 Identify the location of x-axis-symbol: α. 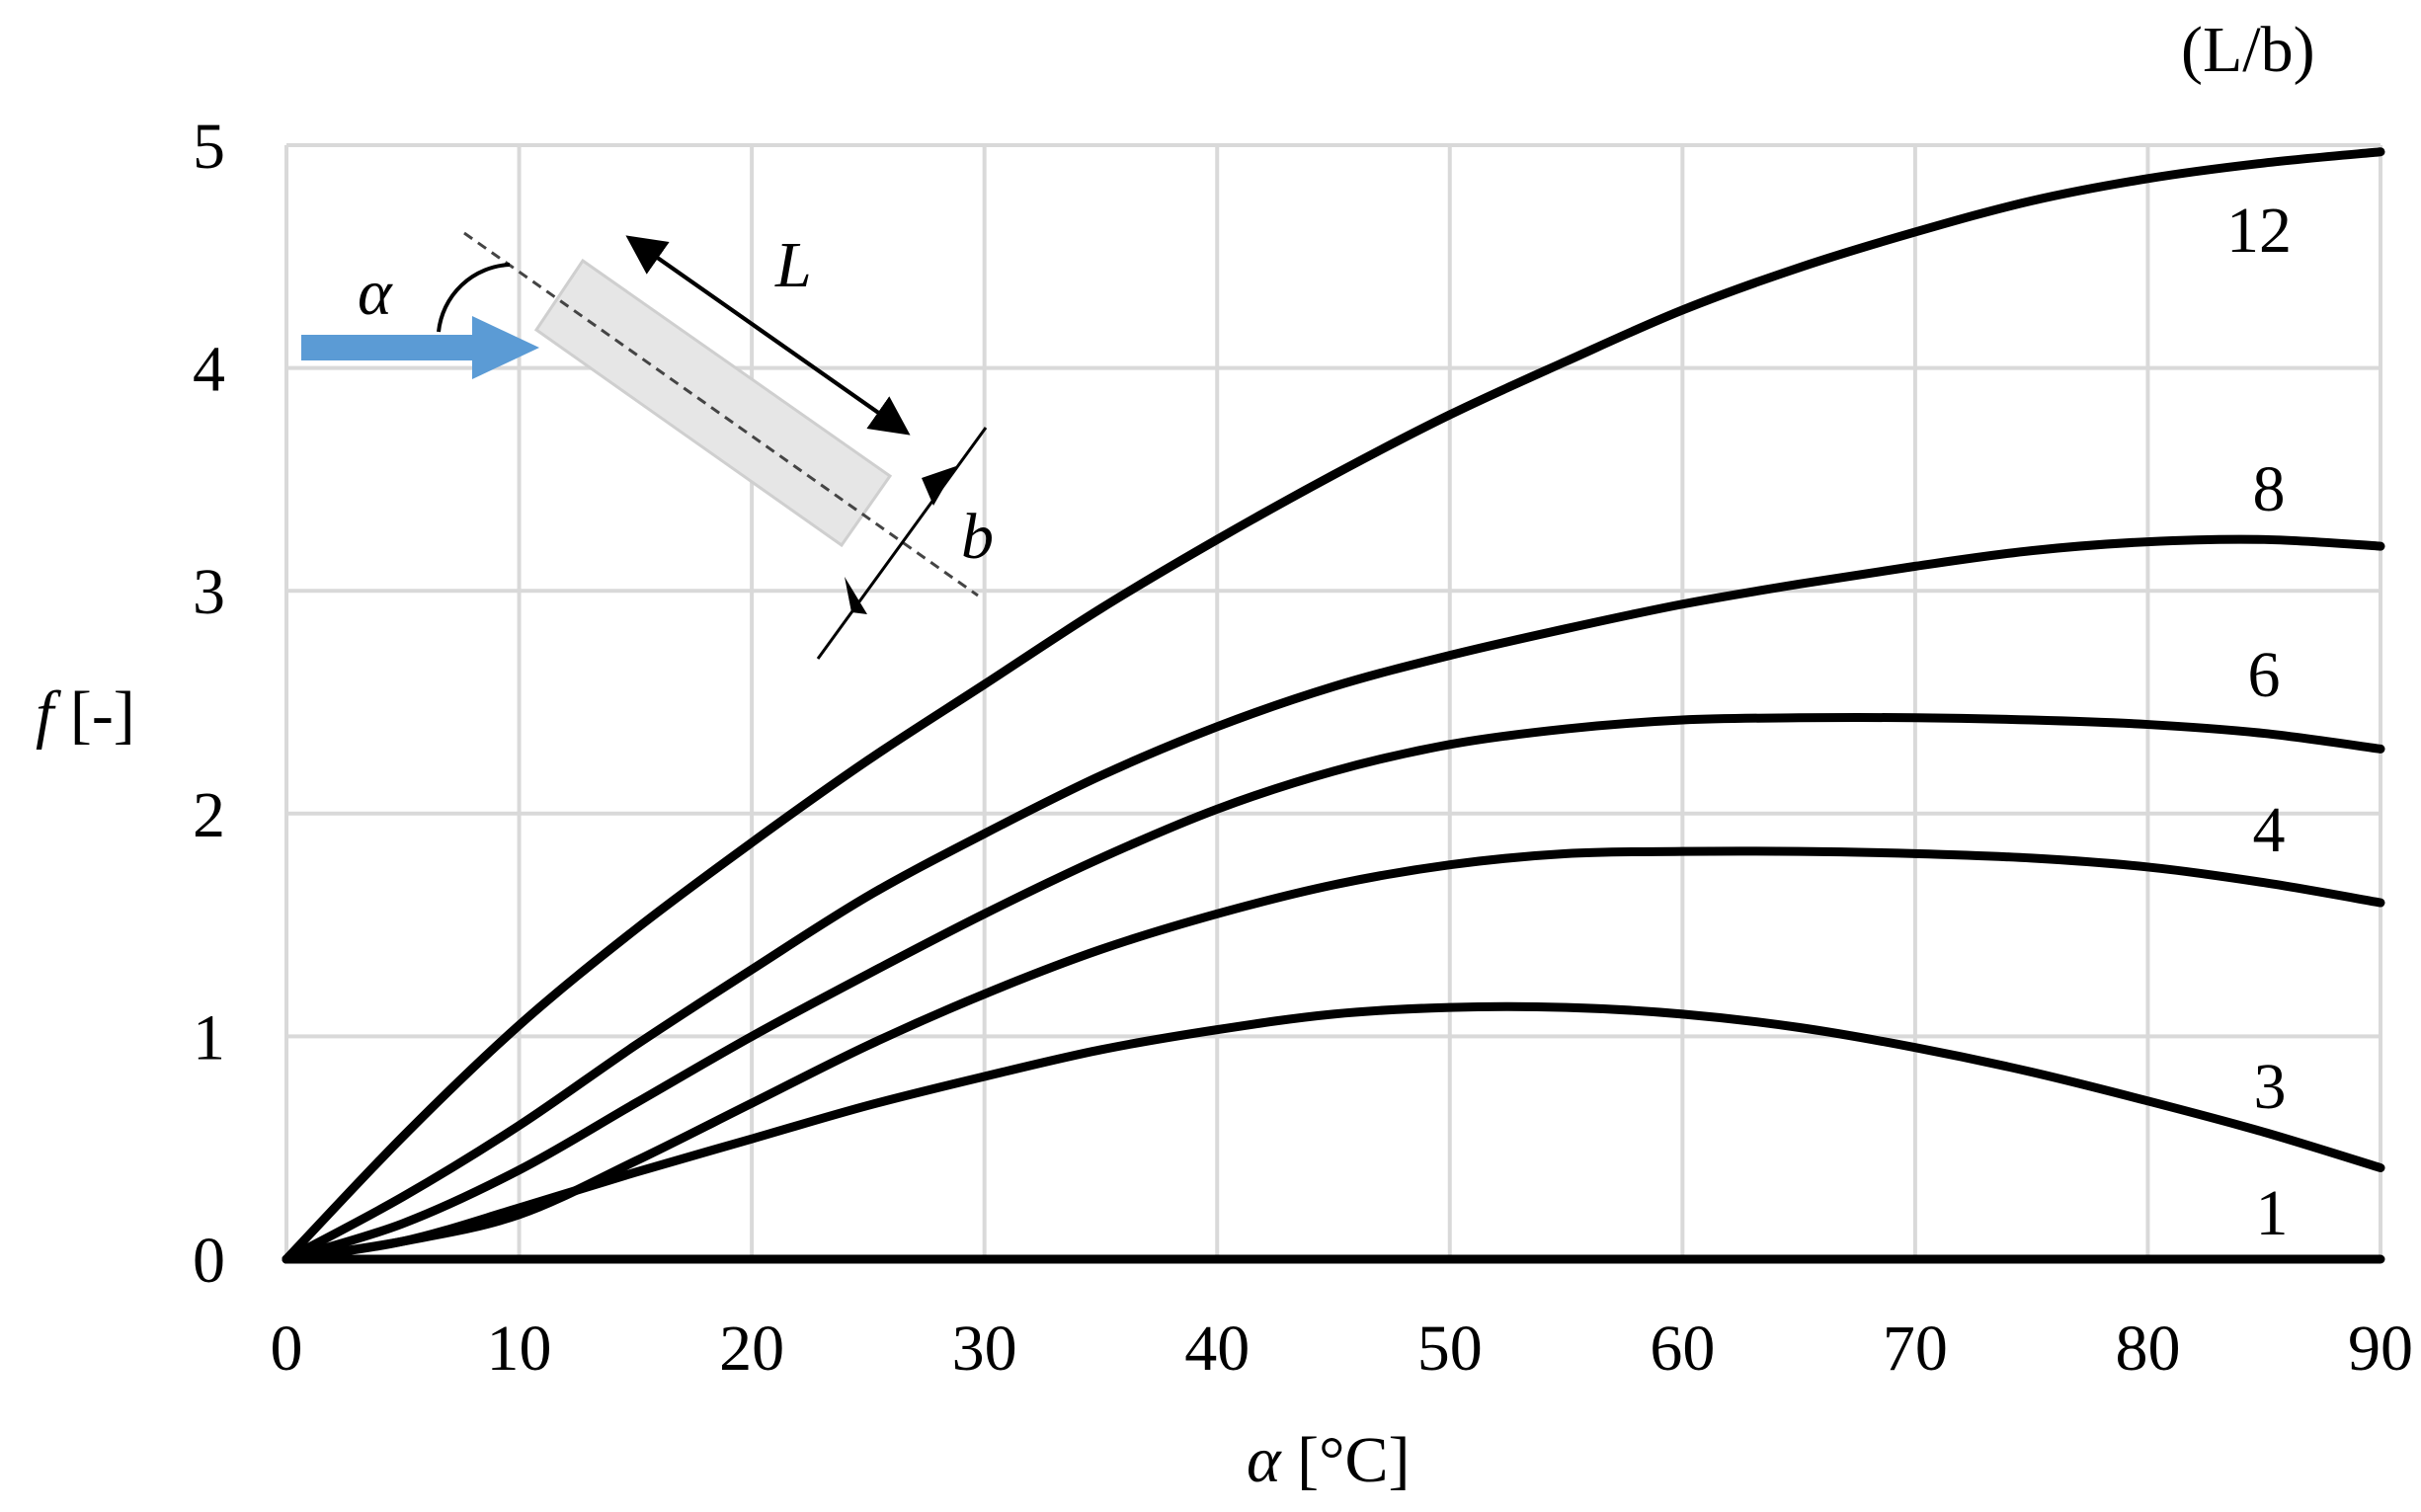
(1264, 1460).